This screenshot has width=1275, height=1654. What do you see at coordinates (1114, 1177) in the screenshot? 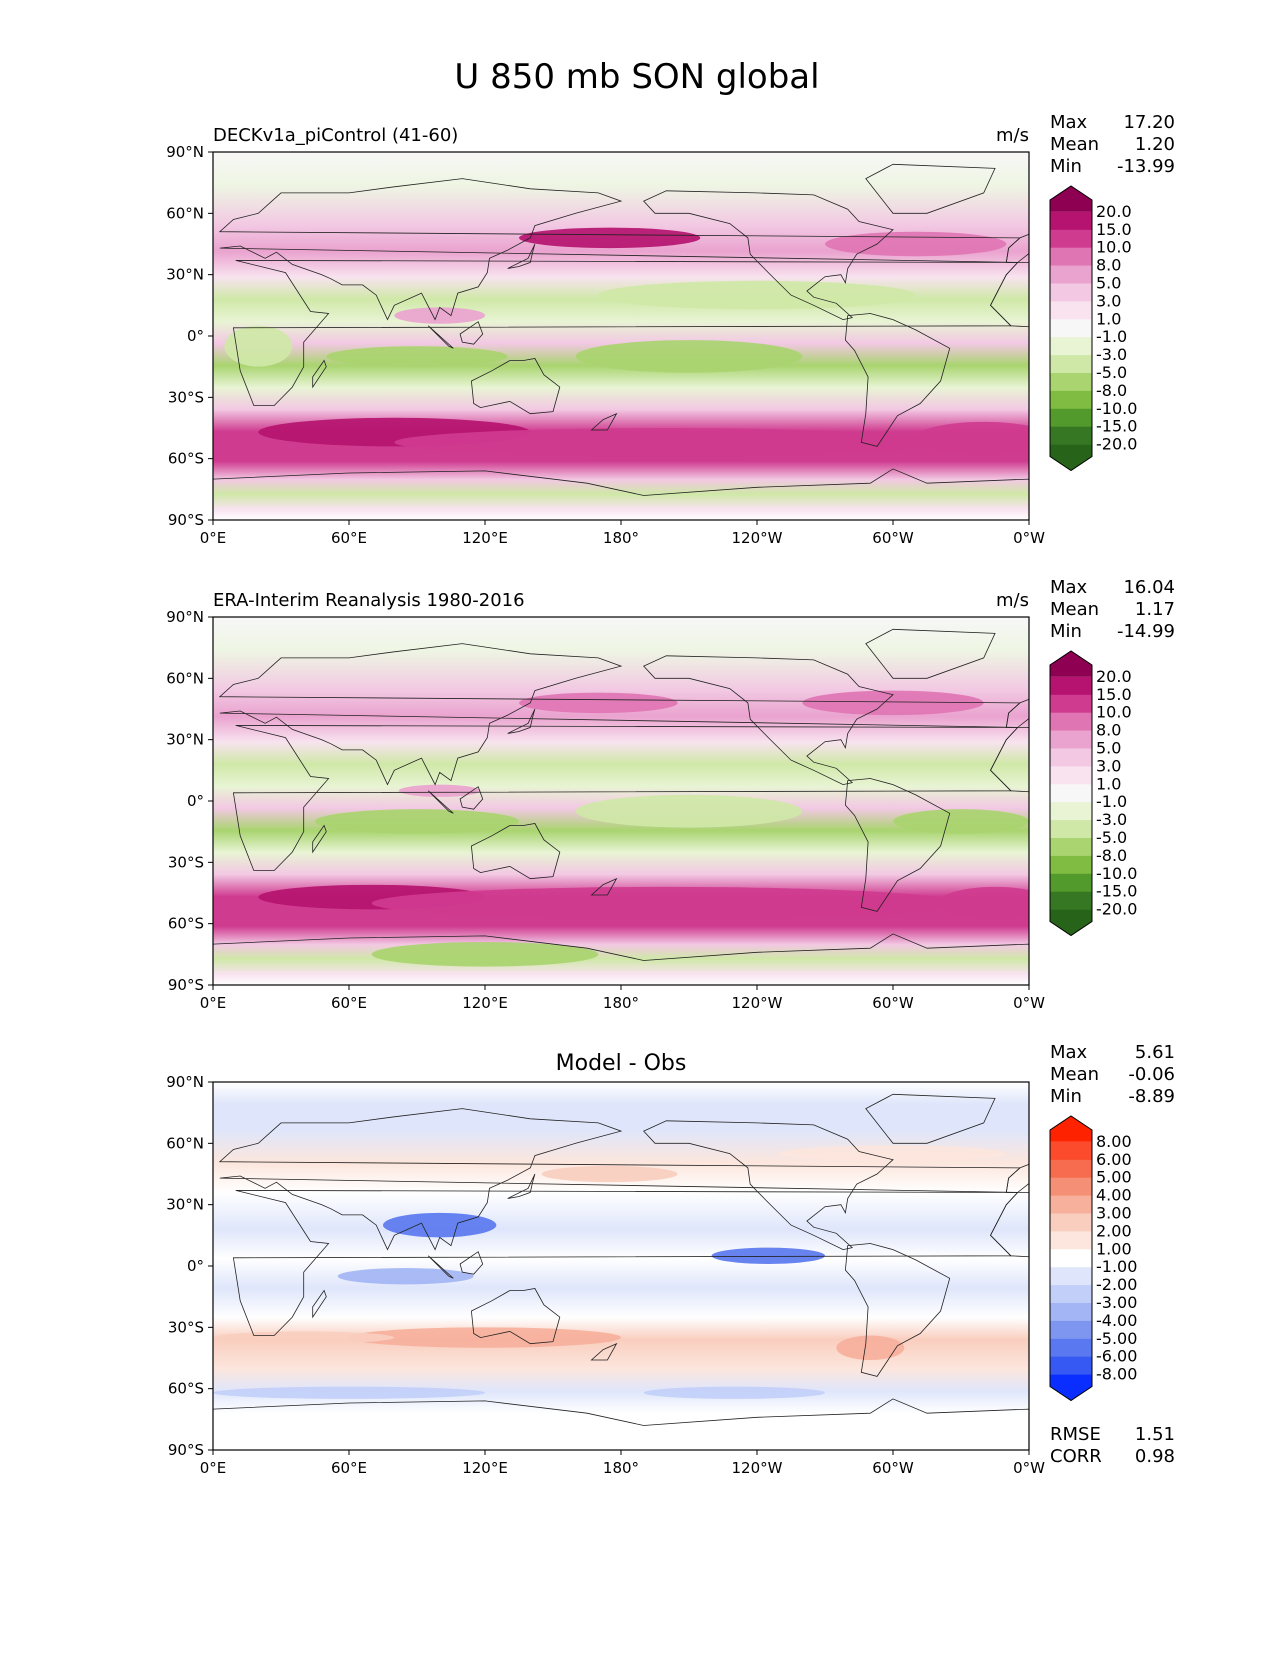
I see `colorbar-level-label: 5.00` at bounding box center [1114, 1177].